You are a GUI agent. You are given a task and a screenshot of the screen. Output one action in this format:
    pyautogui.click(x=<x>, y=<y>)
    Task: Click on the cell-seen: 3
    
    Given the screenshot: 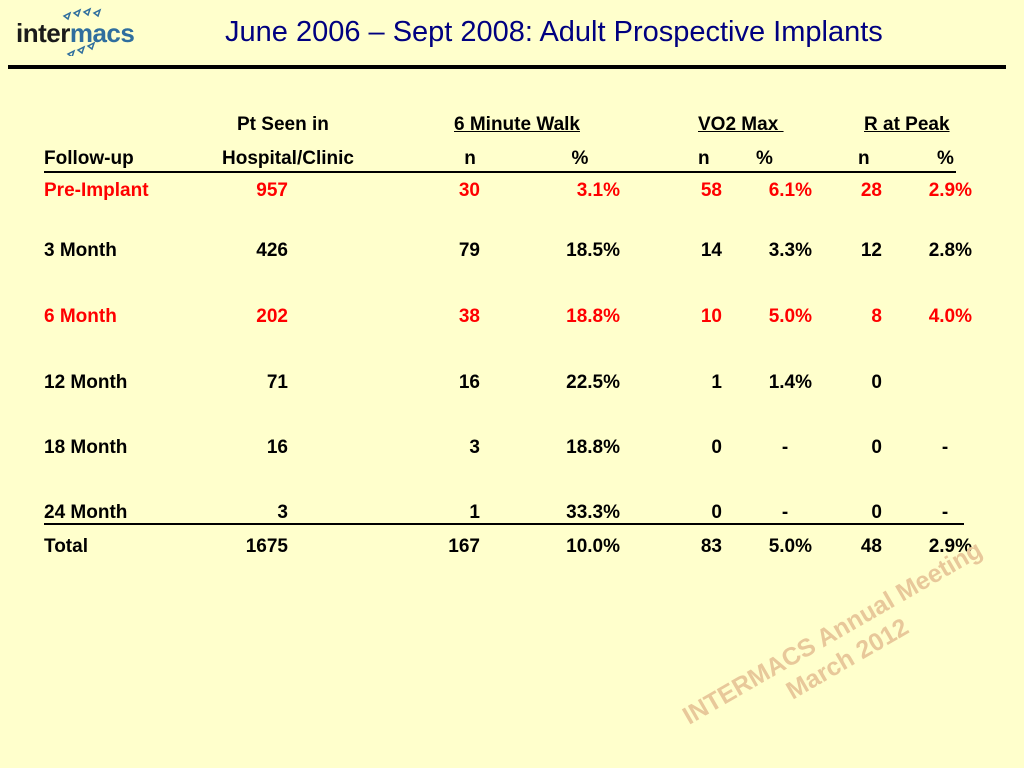 What is the action you would take?
    pyautogui.click(x=282, y=512)
    